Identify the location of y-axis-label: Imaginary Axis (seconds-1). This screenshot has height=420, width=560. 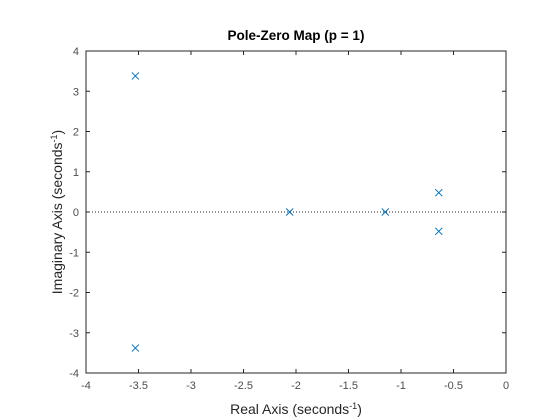
(57, 212).